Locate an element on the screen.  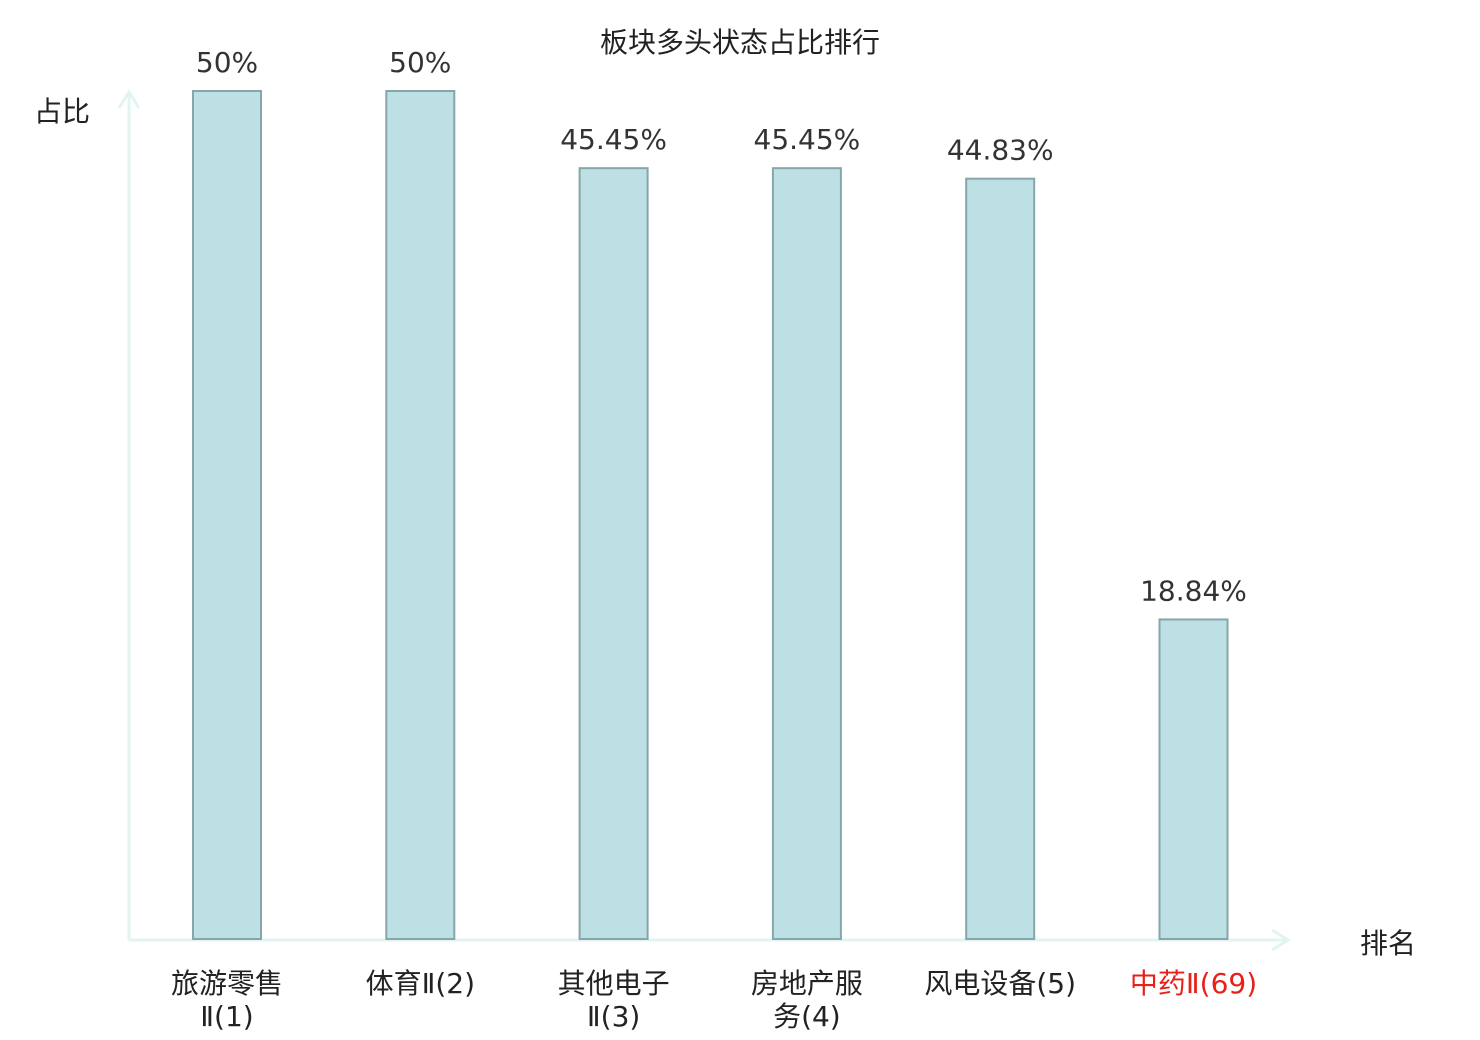
x-tick-label: Ⅱ(3) is located at coordinates (613, 1016).